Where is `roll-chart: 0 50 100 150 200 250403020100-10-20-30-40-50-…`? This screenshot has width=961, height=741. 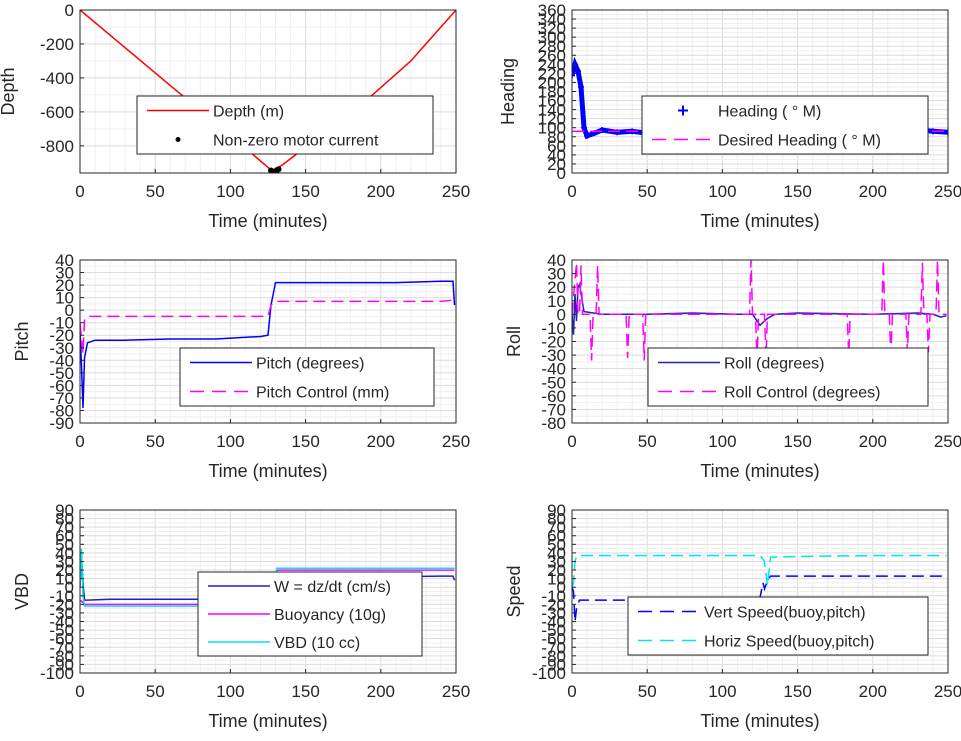
roll-chart: 0 50 100 150 200 250403020100-10-20-30-40-50-… is located at coordinates (732, 366).